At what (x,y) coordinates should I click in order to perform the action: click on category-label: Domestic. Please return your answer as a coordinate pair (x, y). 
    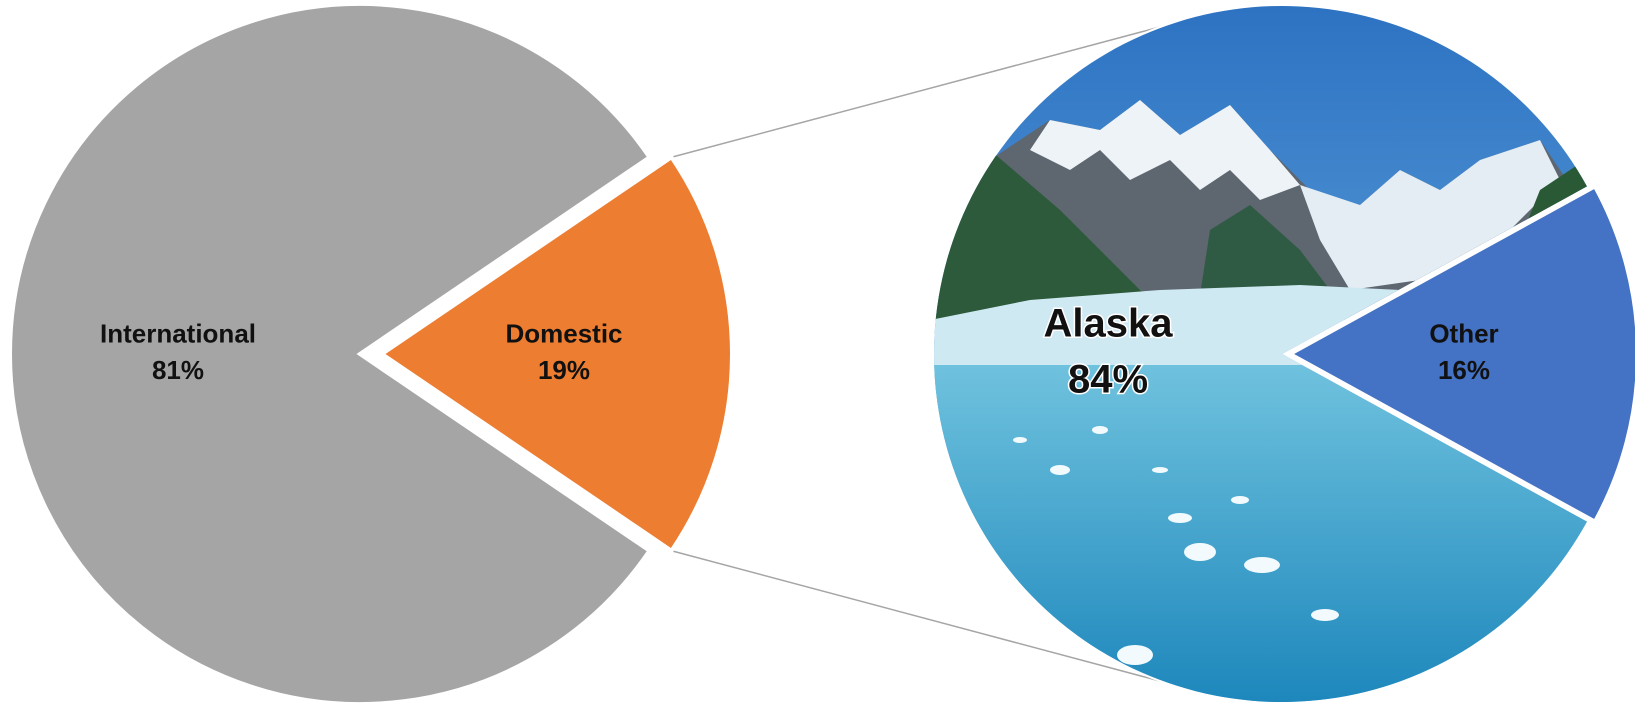
    Looking at the image, I should click on (563, 334).